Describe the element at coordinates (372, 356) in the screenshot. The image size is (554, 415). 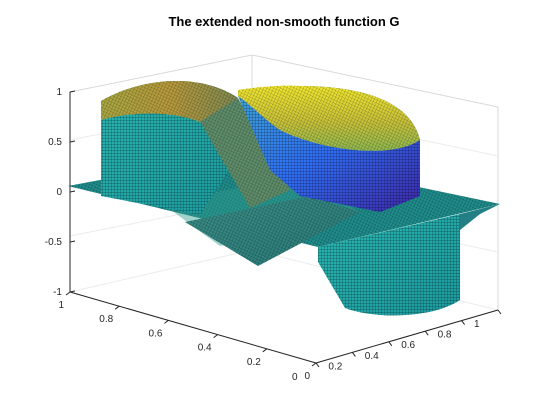
I see `x-tick-label: 0.4` at that location.